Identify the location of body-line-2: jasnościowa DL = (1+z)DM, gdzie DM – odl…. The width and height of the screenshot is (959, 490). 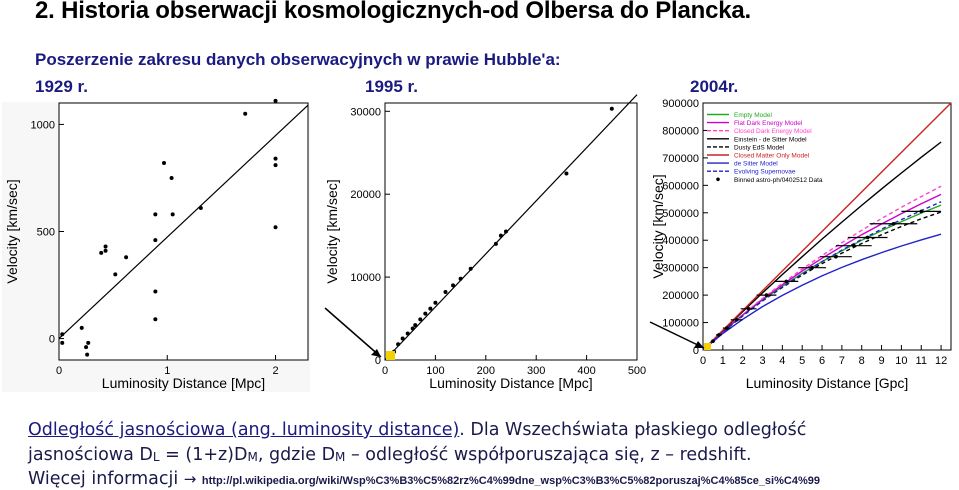
(390, 455).